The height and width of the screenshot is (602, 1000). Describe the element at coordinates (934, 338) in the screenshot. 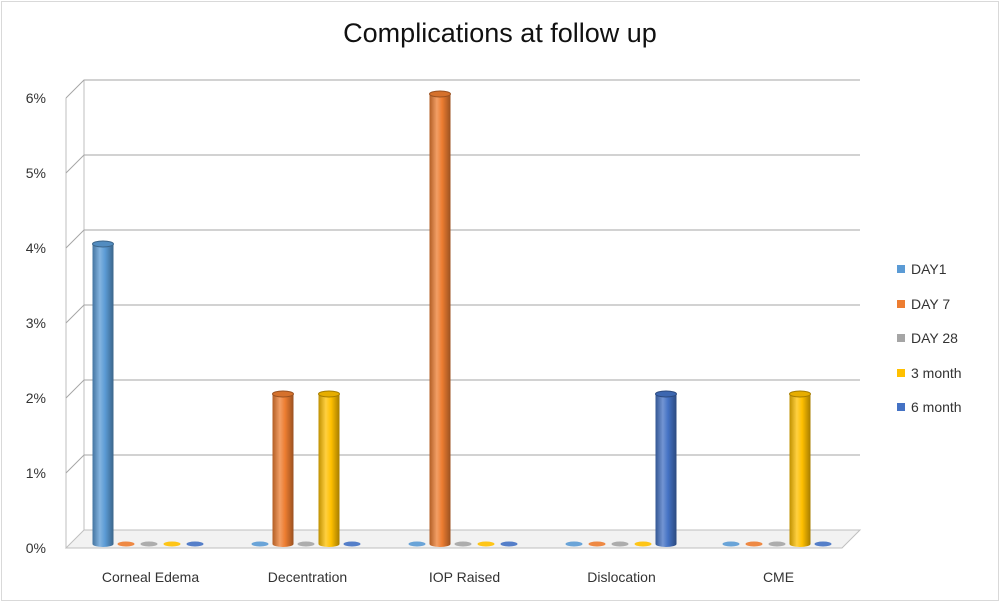

I see `legend-label: DAY 28` at that location.